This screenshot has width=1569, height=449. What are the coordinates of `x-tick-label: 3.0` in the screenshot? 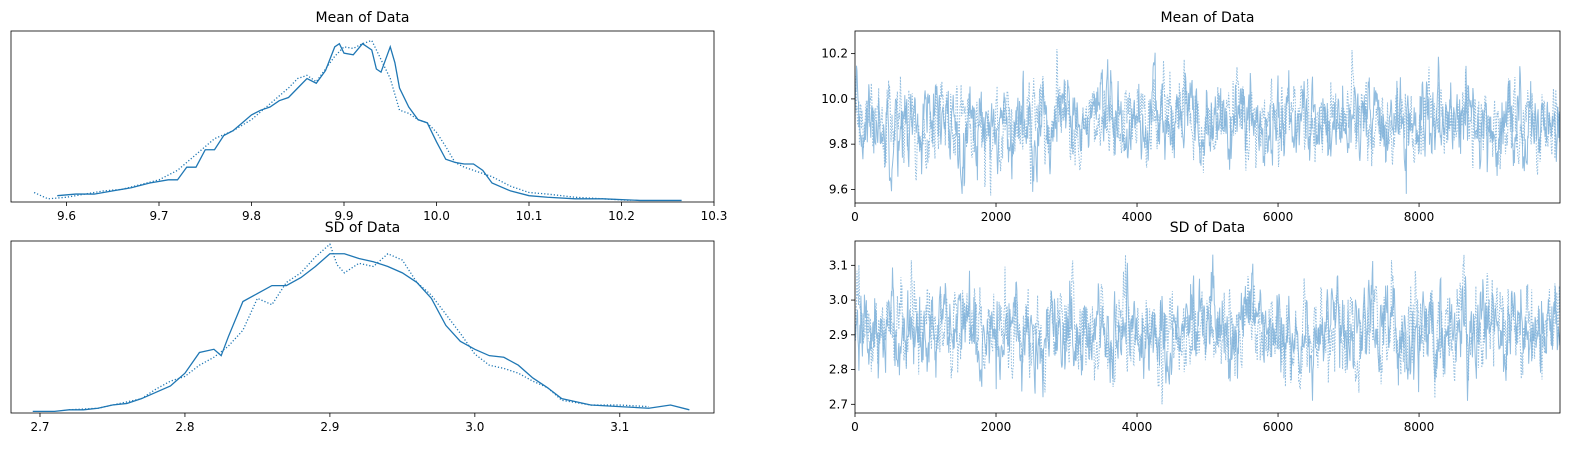 It's located at (474, 427).